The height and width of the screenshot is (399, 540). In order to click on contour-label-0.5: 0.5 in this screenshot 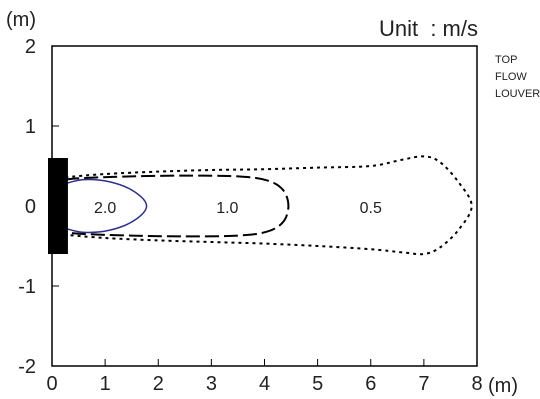, I will do `click(371, 208)`.